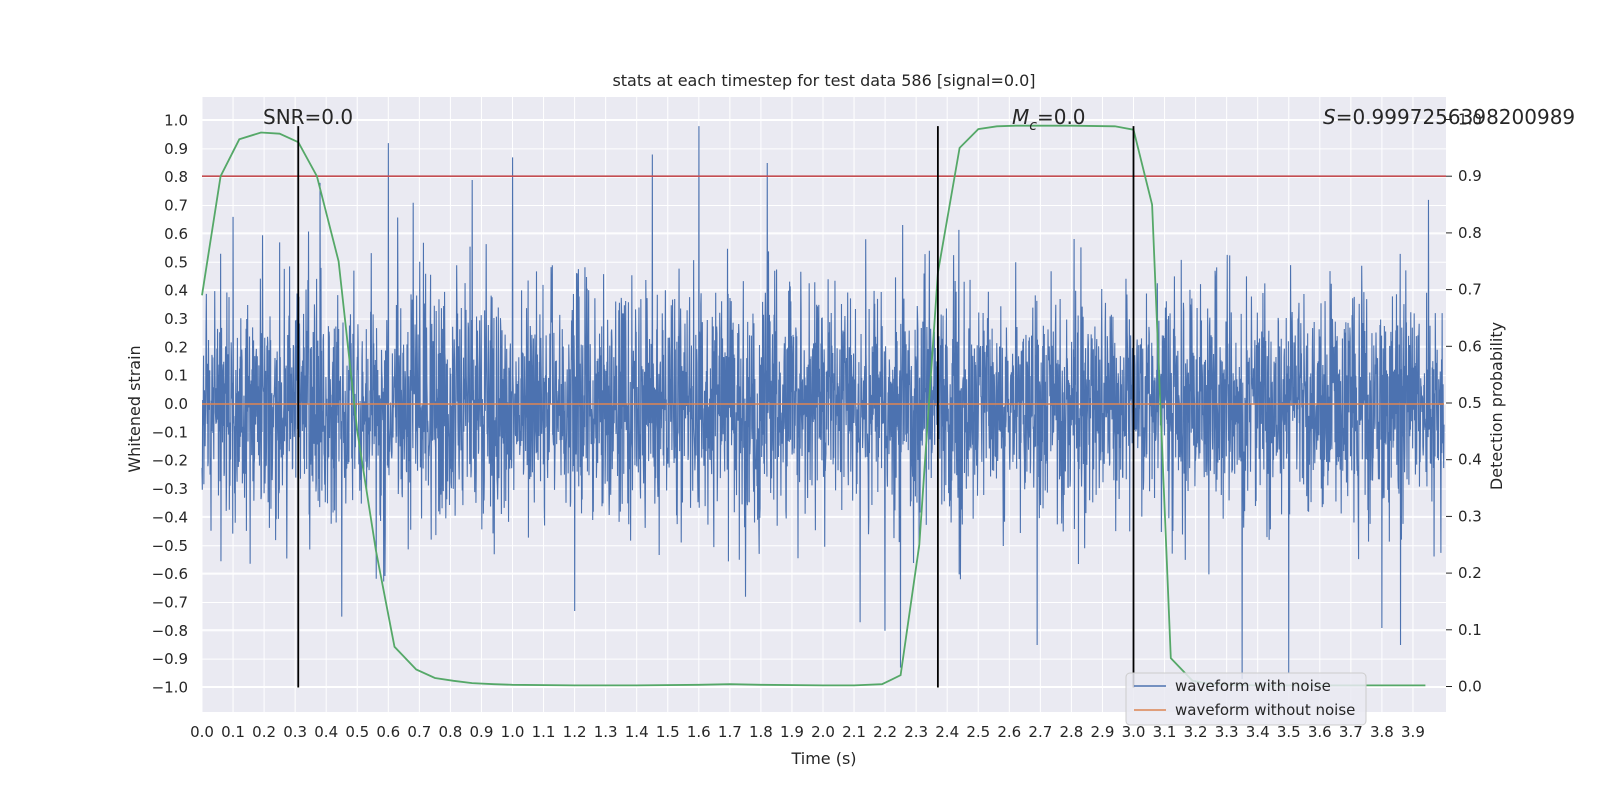 Image resolution: width=1600 pixels, height=800 pixels. What do you see at coordinates (170, 688) in the screenshot?
I see `y-tick-label: −1.0` at bounding box center [170, 688].